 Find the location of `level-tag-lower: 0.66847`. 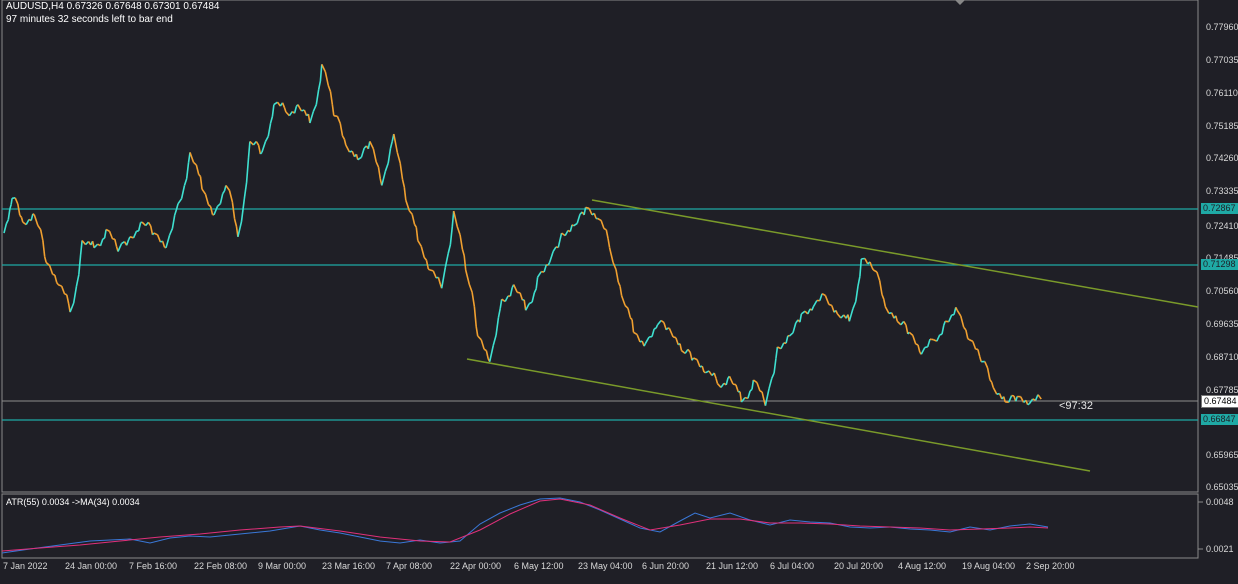

level-tag-lower: 0.66847 is located at coordinates (1219, 419).